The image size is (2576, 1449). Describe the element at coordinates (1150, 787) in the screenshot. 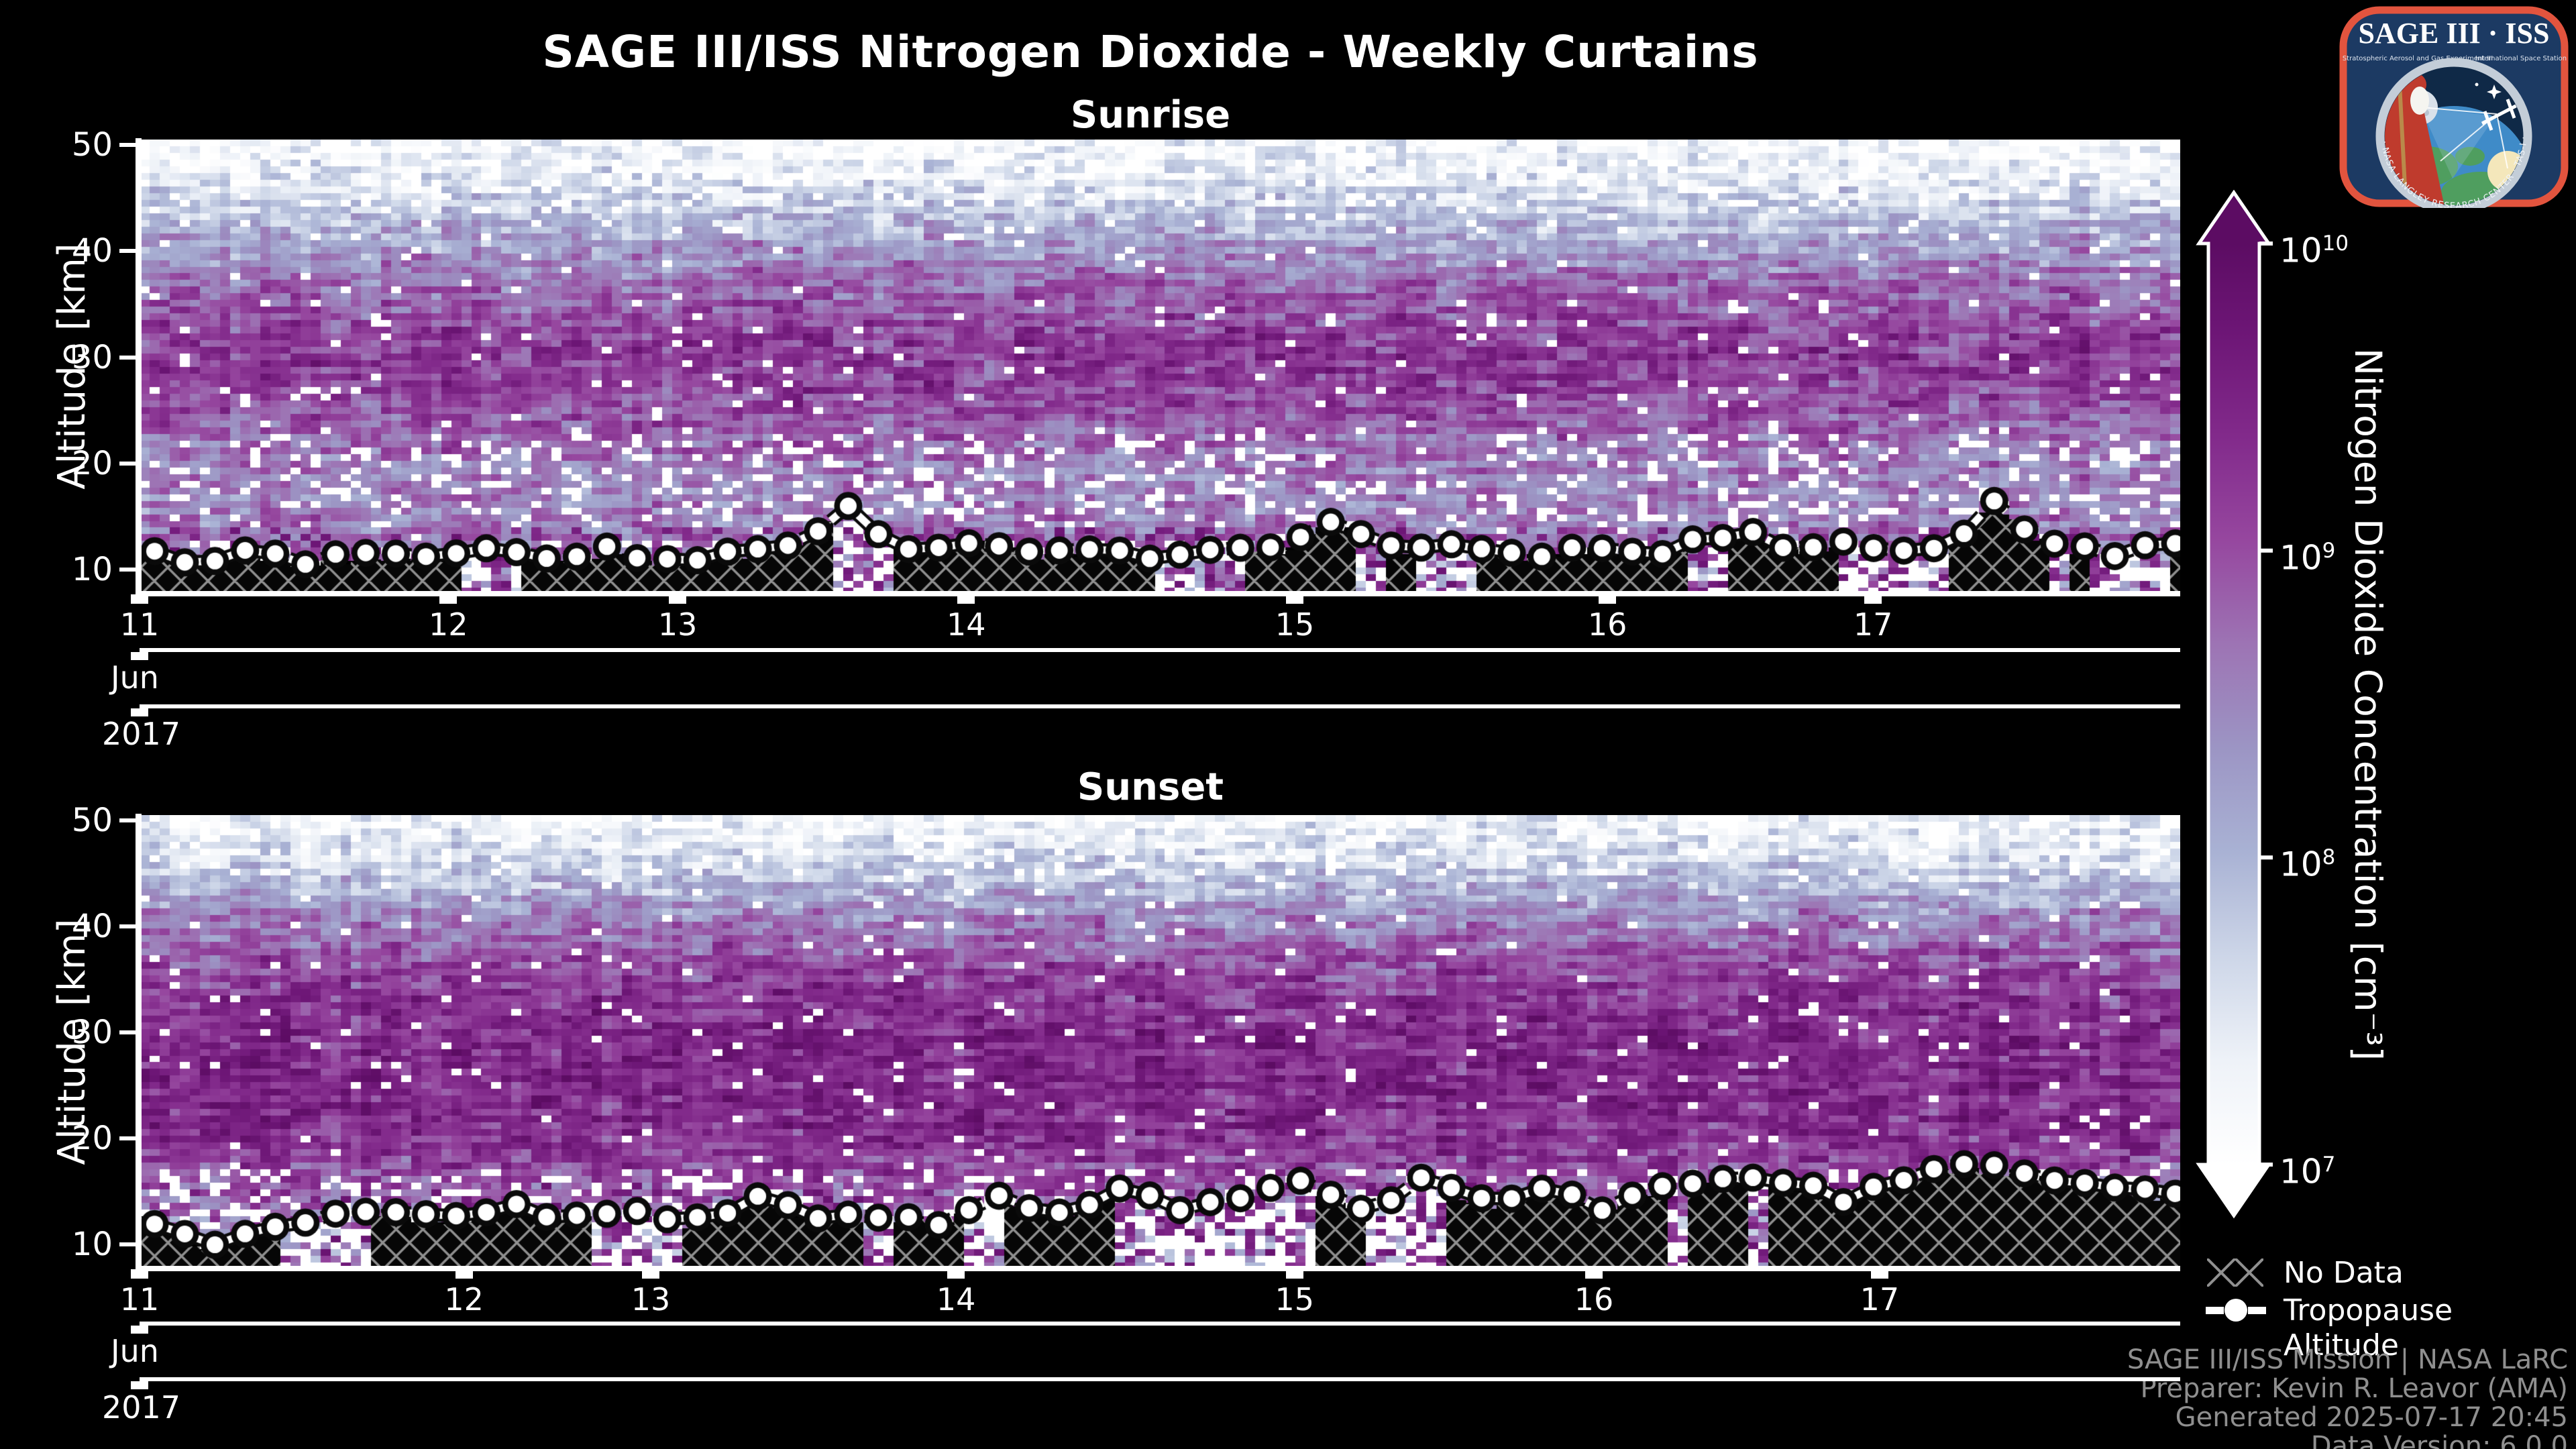

I see `sunset-panel-title: Sunset` at that location.